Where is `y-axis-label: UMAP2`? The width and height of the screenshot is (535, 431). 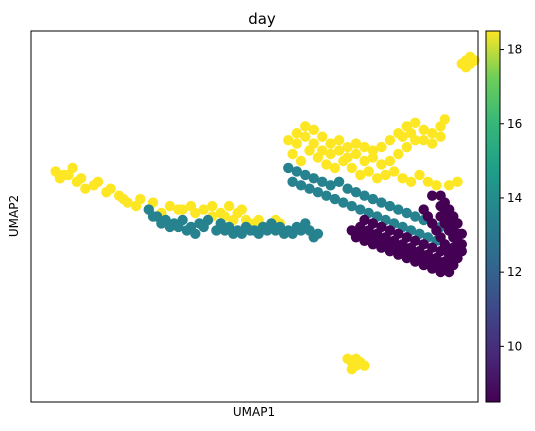
y-axis-label: UMAP2 is located at coordinates (14, 216).